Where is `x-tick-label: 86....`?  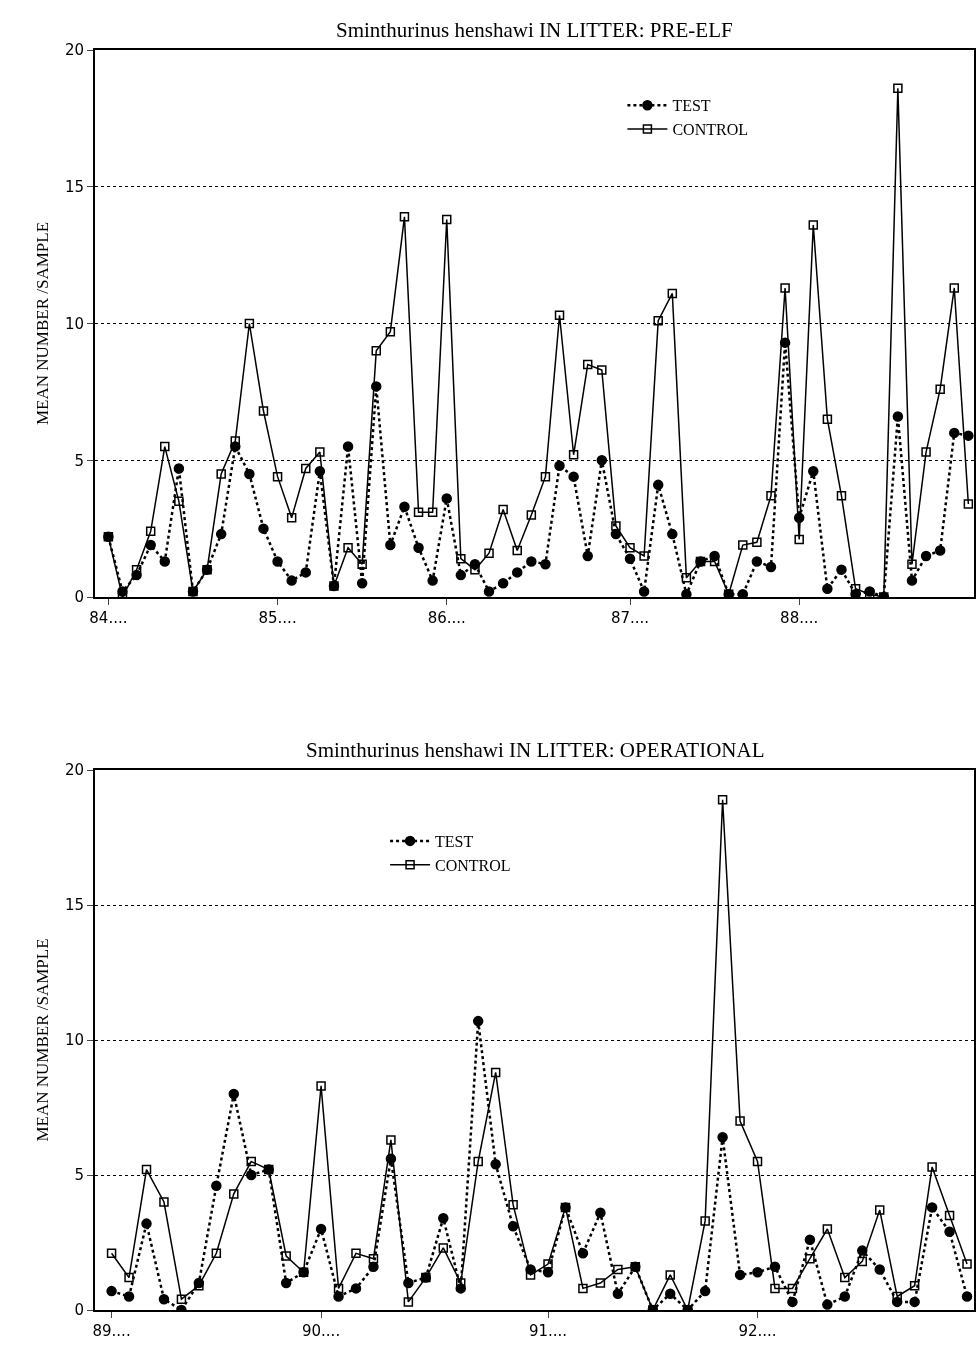 x-tick-label: 86.... is located at coordinates (446, 618).